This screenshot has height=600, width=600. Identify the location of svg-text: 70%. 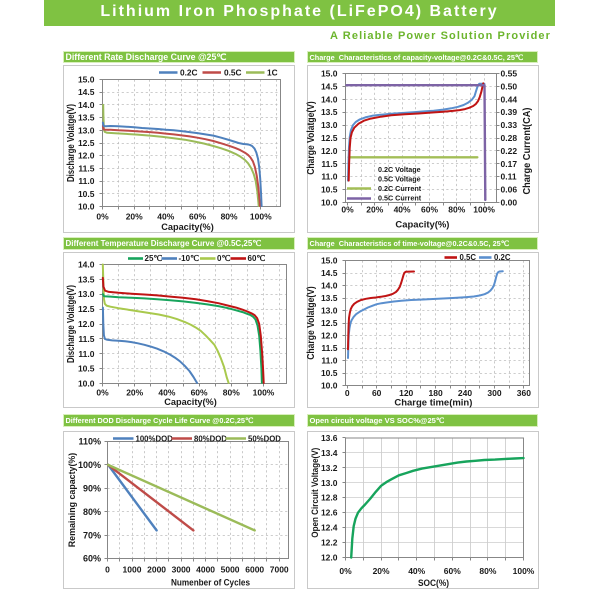
(92, 535).